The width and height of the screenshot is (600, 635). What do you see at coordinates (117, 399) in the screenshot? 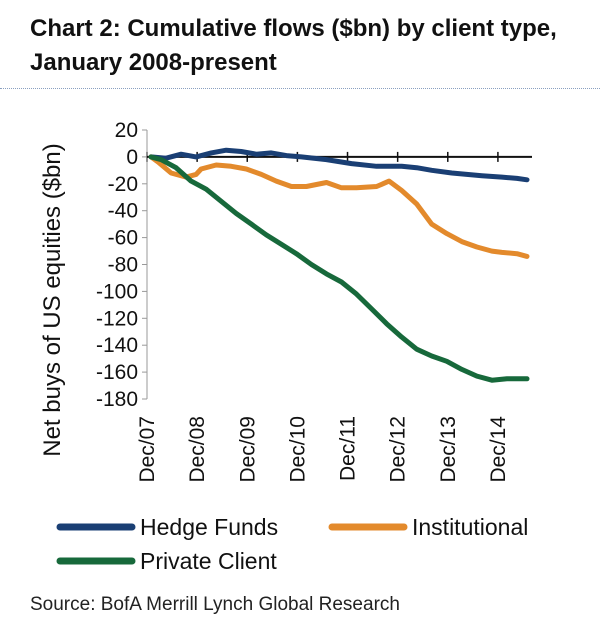
I see `y-tick-label: -180` at bounding box center [117, 399].